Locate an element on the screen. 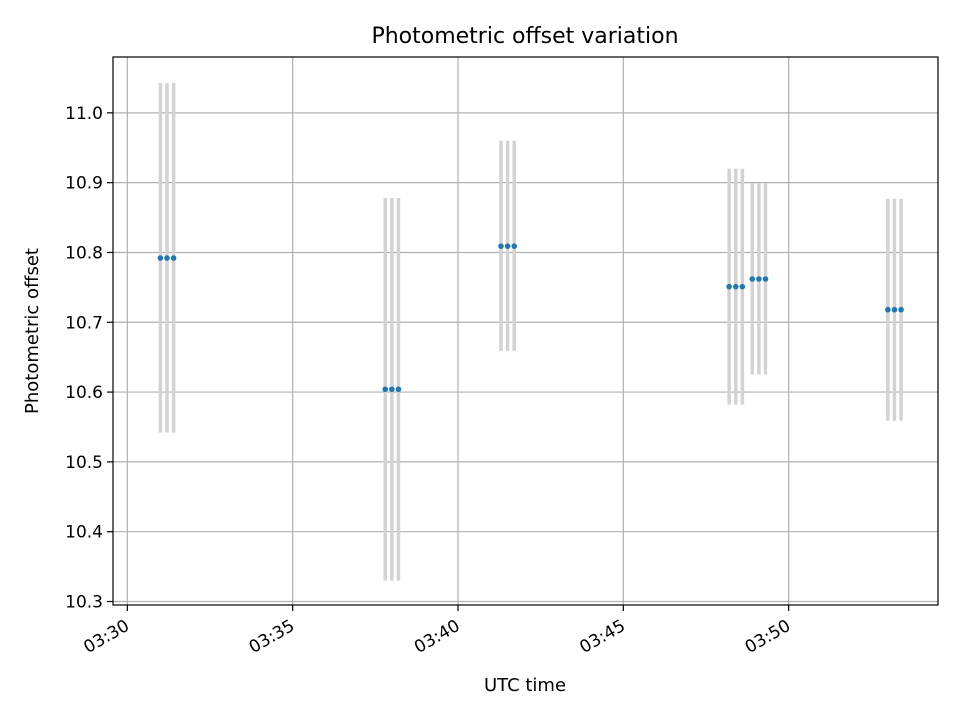 The width and height of the screenshot is (960, 720). x-axis-label: UTC time is located at coordinates (525, 685).